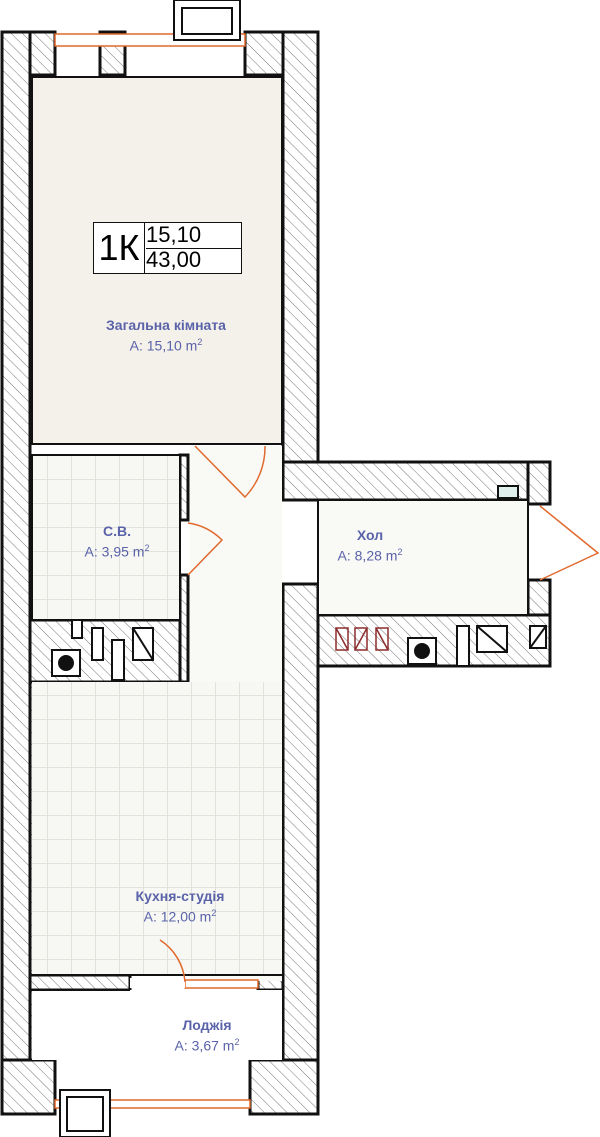  Describe the element at coordinates (157, 828) in the screenshot. I see `kitchen-floor` at that location.